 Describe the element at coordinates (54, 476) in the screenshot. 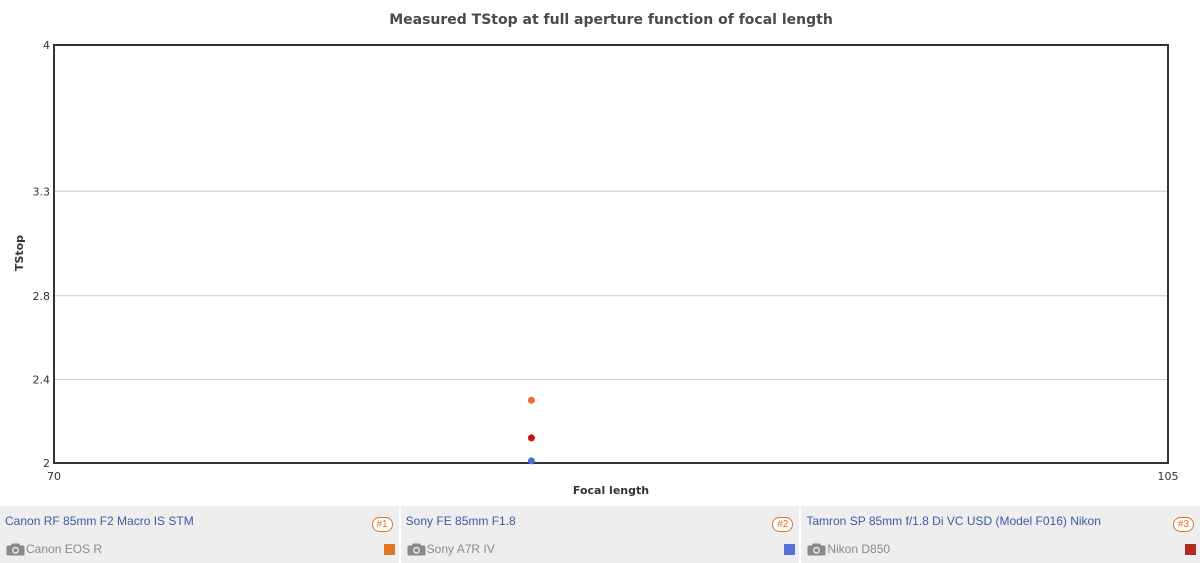

I see `x-tick-label: 70` at that location.